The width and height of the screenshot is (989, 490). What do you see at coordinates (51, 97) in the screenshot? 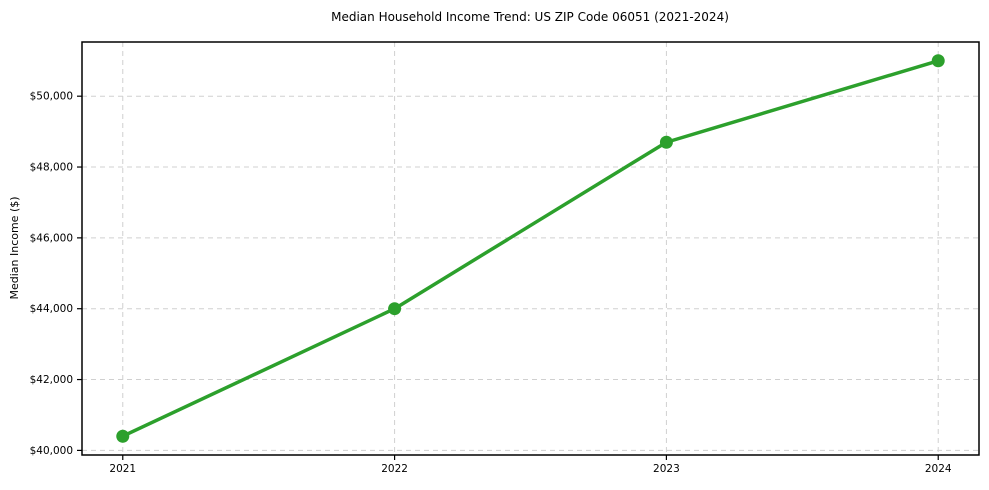
I see `y-tick-label: $50,000` at bounding box center [51, 97].